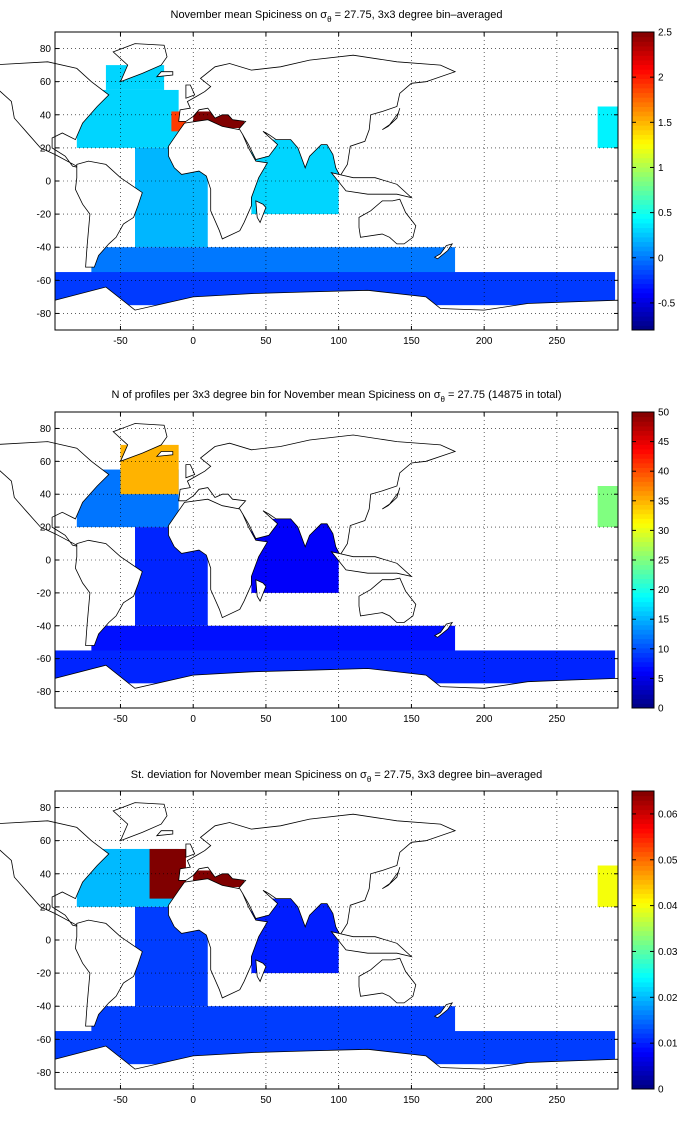 Image resolution: width=696 pixels, height=1140 pixels. I want to click on colorbar-tick-label: 10, so click(664, 649).